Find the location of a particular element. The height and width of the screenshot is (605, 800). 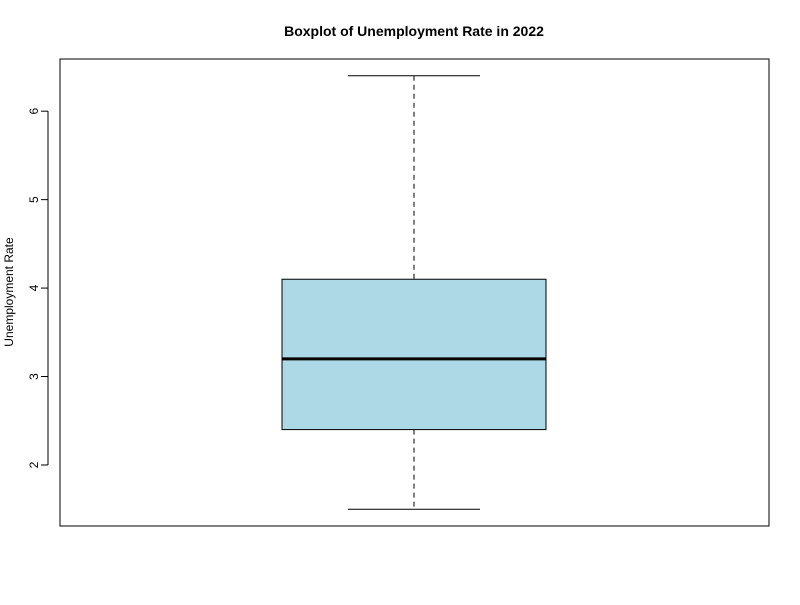

y-axis: 2 3 4 5 6 is located at coordinates (38, 288).